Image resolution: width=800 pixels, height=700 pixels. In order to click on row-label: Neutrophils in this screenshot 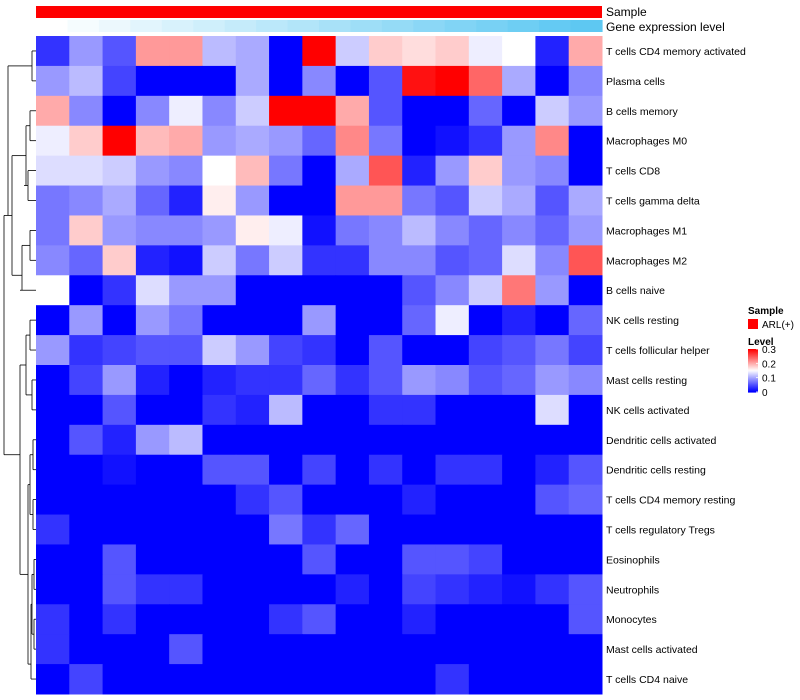, I will do `click(632, 590)`.